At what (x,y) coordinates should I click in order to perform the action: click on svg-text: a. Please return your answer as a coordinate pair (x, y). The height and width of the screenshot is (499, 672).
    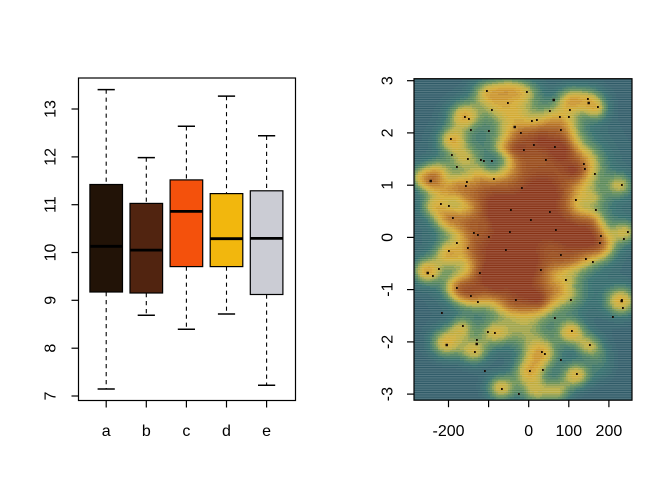
    Looking at the image, I should click on (106, 431).